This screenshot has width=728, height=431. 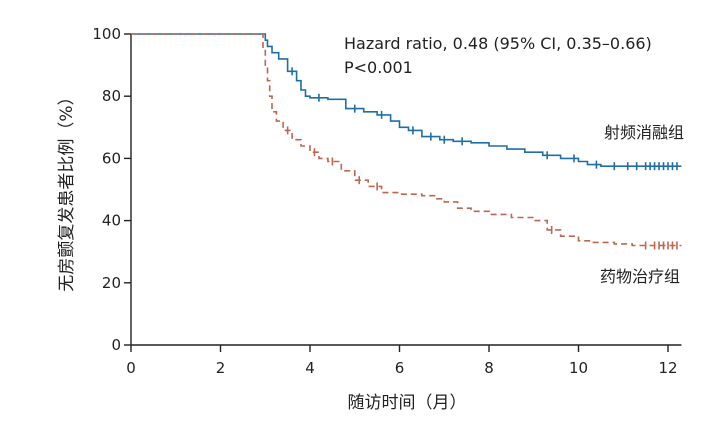 What do you see at coordinates (106, 34) in the screenshot?
I see `y-tick-label: 100` at bounding box center [106, 34].